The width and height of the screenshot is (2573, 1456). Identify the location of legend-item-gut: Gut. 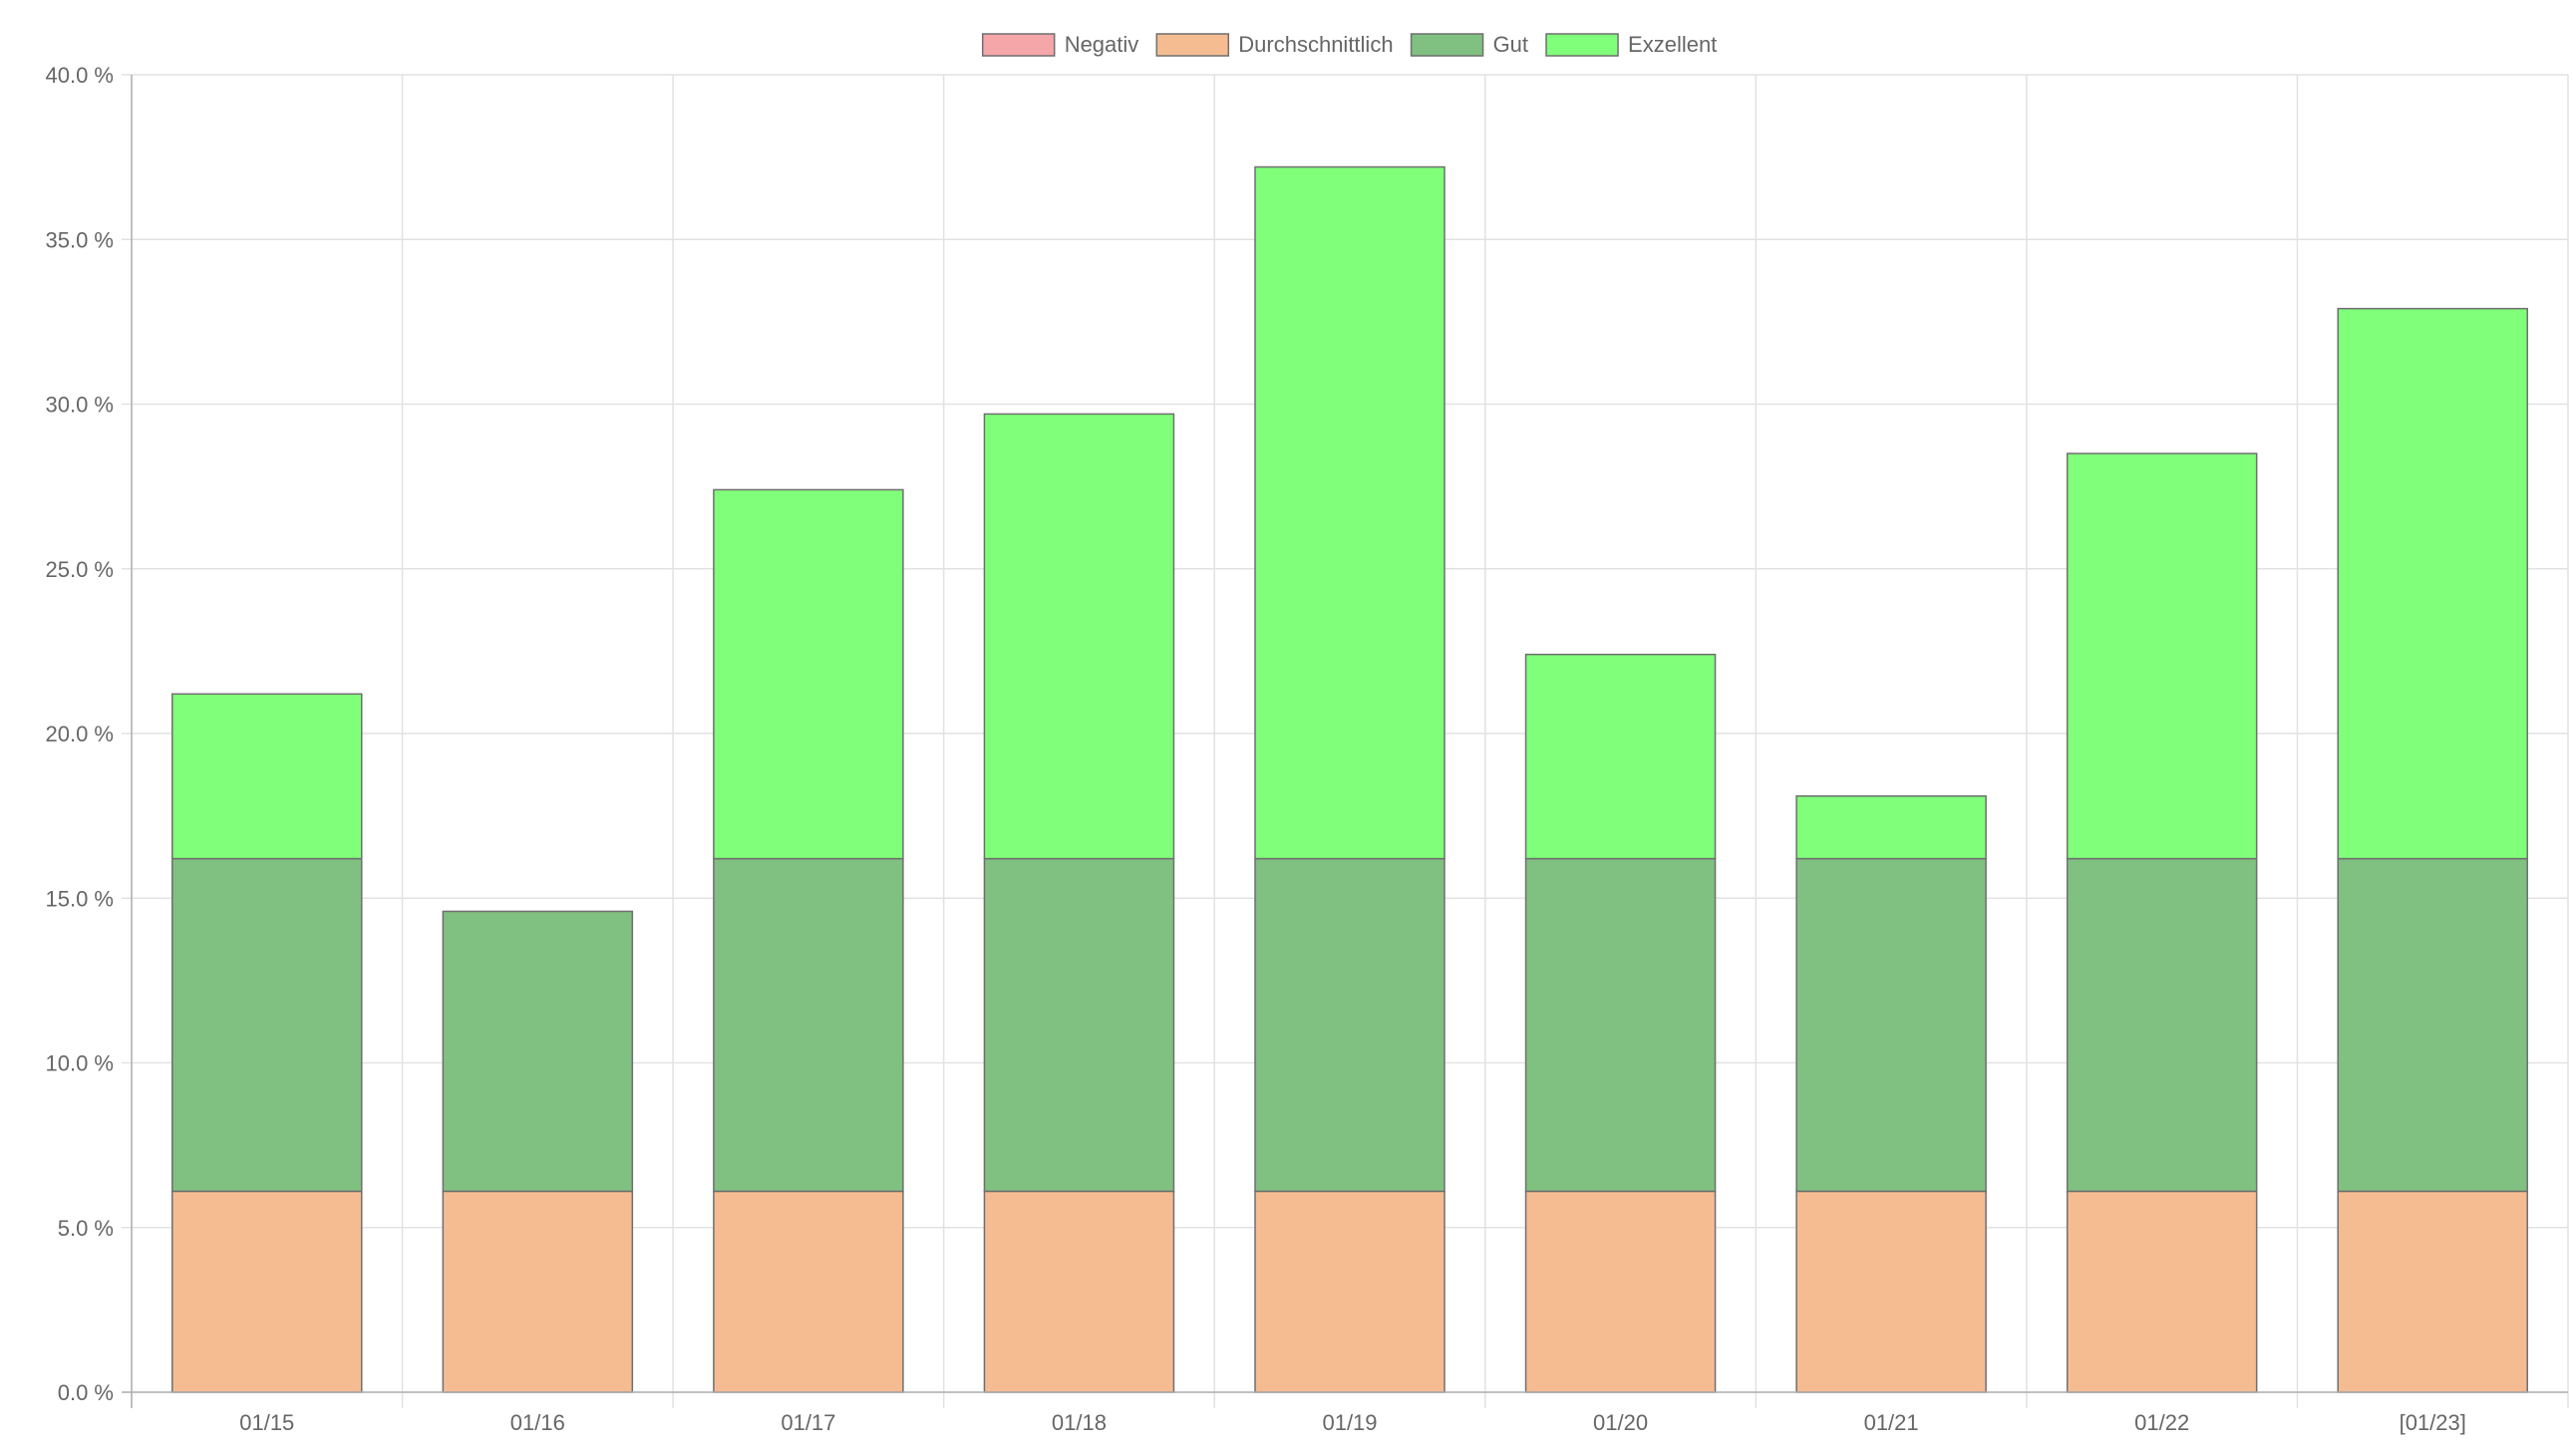
(1469, 44).